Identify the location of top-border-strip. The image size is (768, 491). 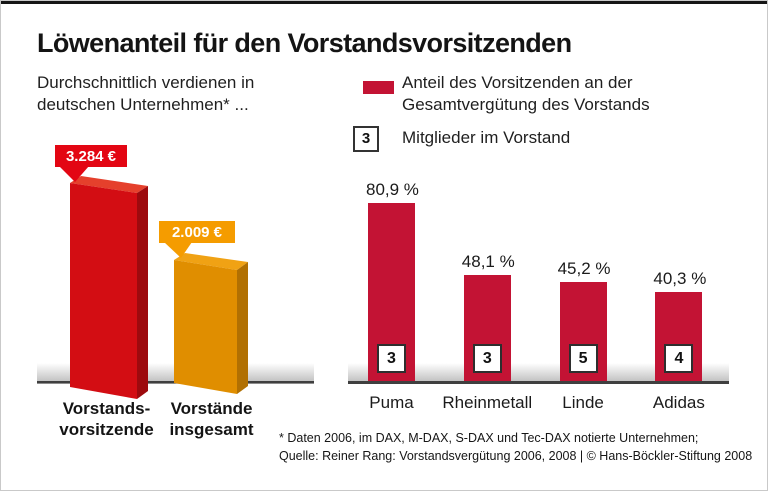
(384, 2).